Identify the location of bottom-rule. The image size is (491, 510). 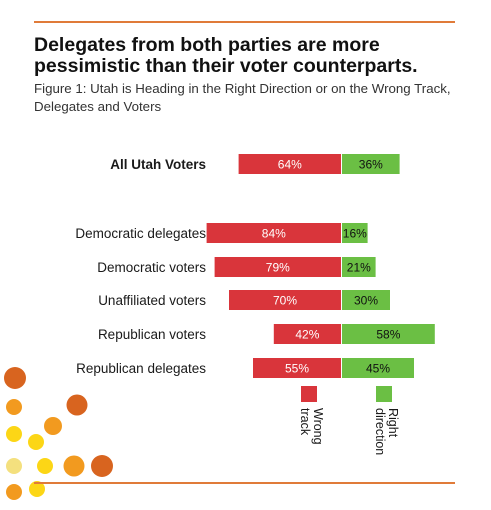
(244, 483).